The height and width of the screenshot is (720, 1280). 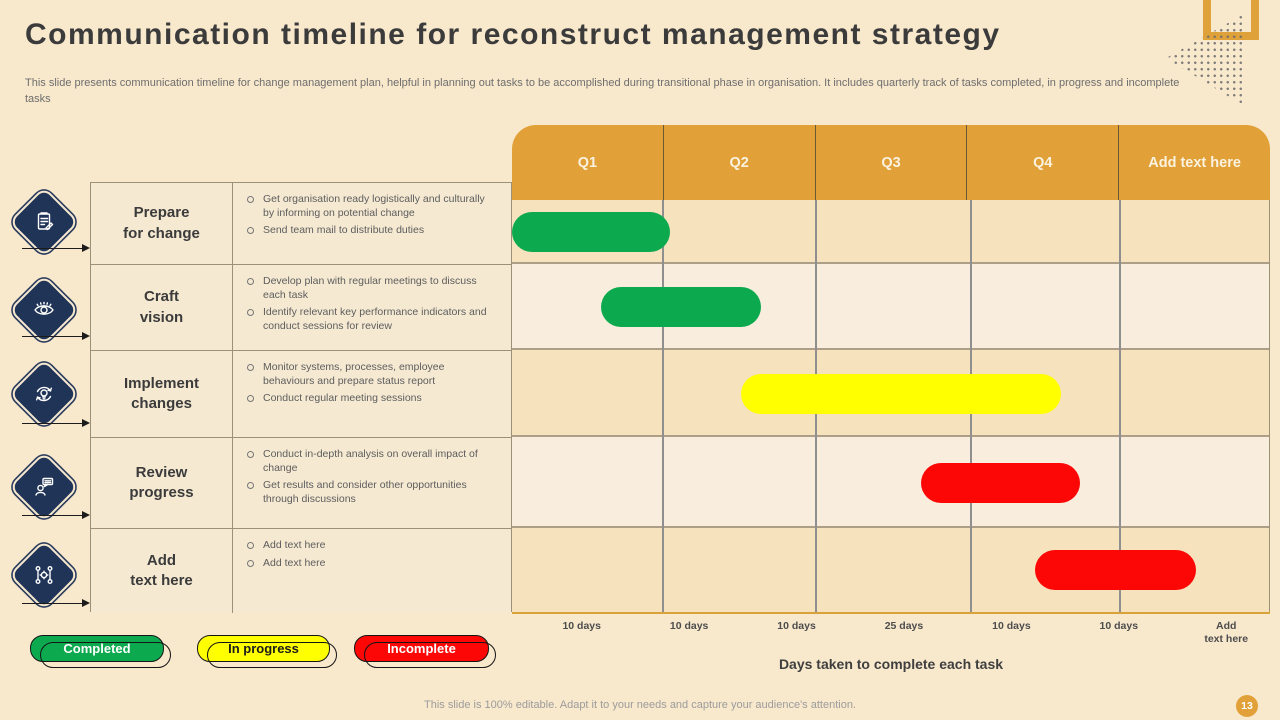 I want to click on person-chat-glyph, so click(x=44, y=487).